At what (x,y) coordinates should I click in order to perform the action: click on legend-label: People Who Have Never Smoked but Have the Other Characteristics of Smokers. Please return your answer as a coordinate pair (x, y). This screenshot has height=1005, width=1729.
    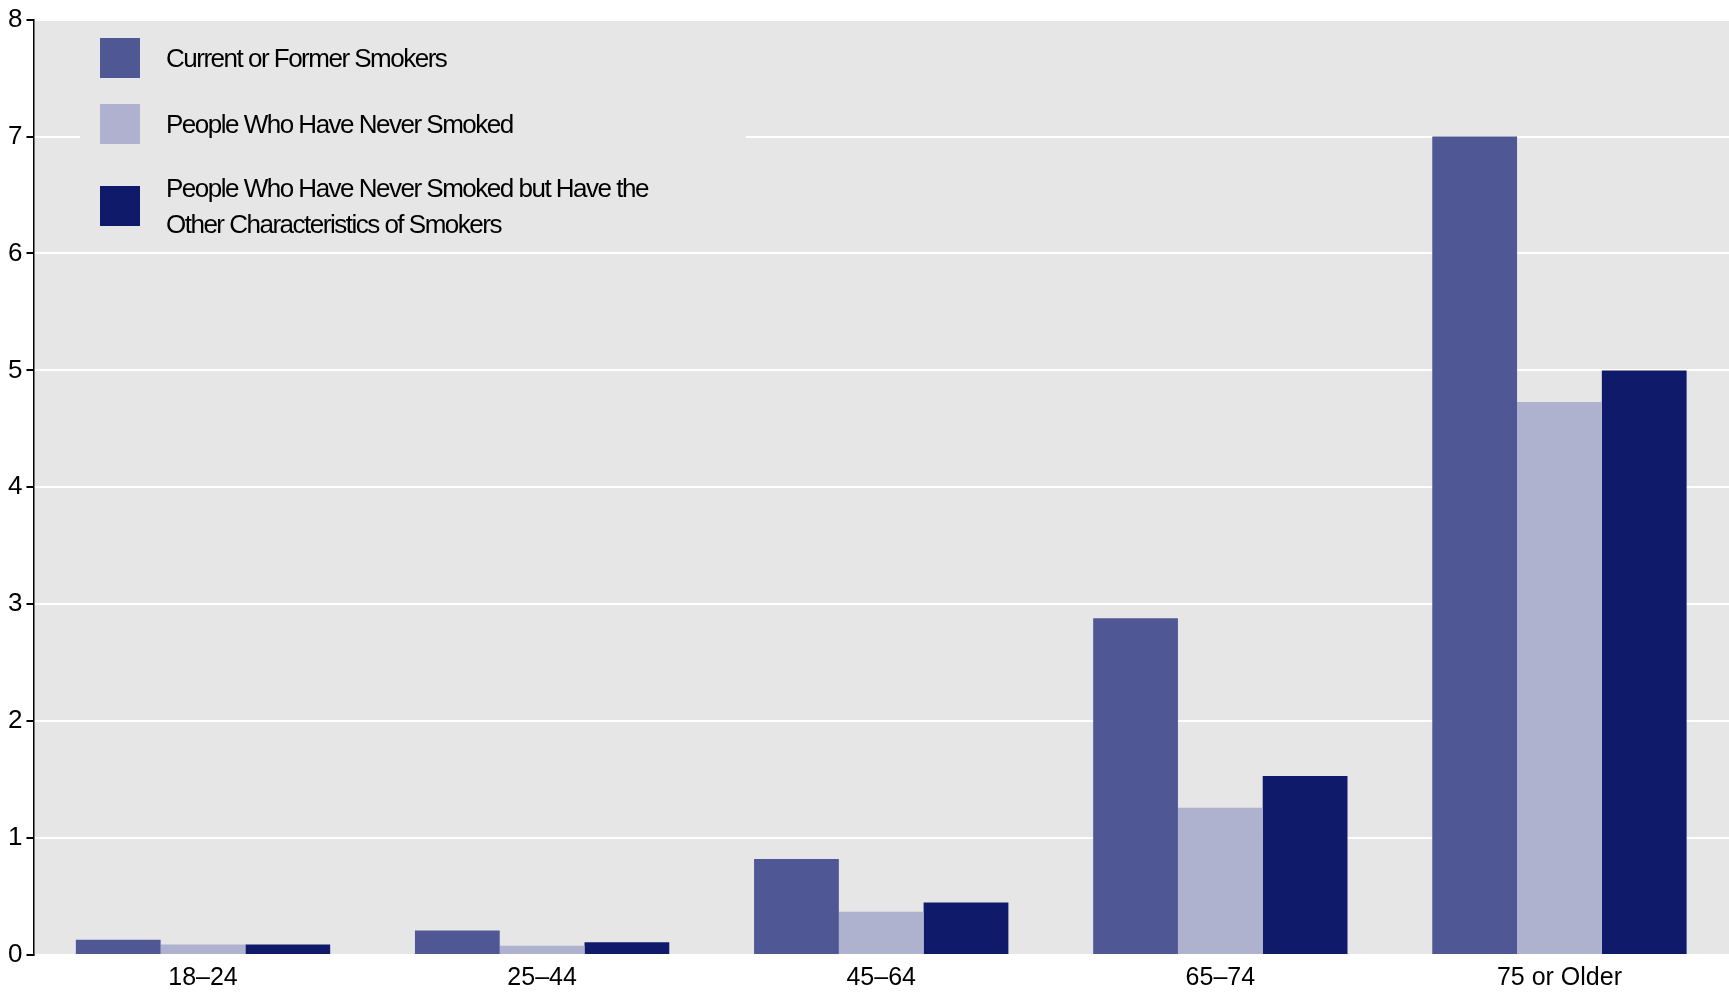
    Looking at the image, I should click on (408, 206).